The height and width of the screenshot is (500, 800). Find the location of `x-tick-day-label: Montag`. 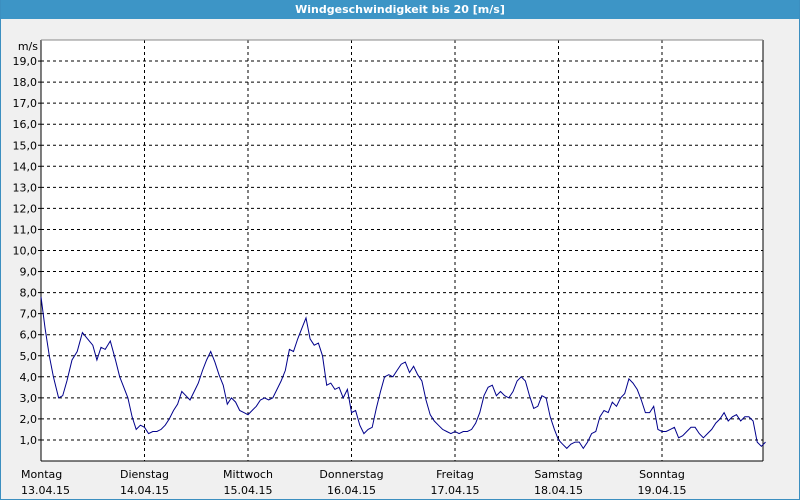

x-tick-day-label: Montag is located at coordinates (41, 474).